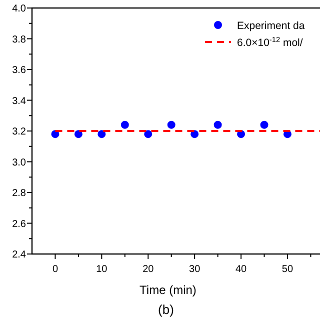  Describe the element at coordinates (19, 255) in the screenshot. I see `y-tick-label: 2.4` at that location.